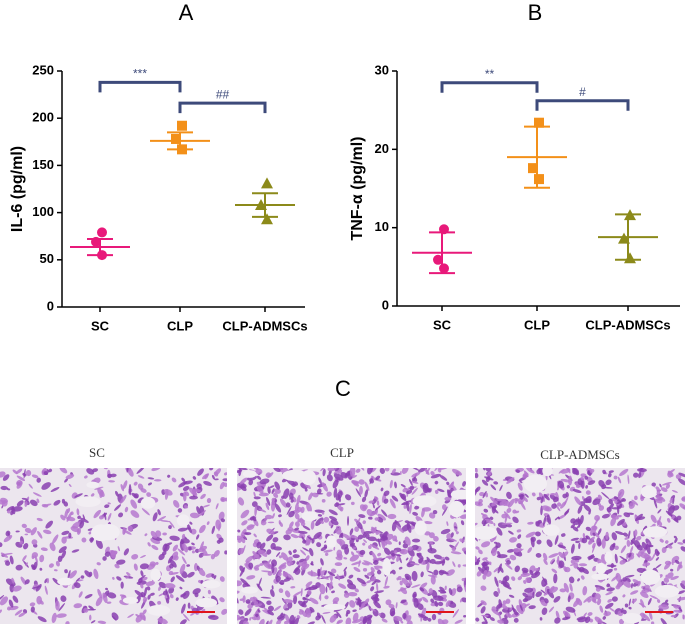 This screenshot has height=629, width=685. Describe the element at coordinates (43, 117) in the screenshot. I see `y-tick-label: 200` at that location.